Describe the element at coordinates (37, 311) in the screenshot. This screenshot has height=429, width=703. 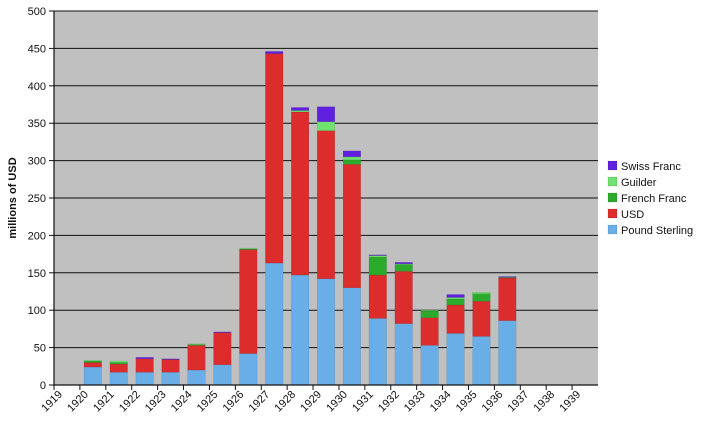
I see `y-tick-label: 100` at that location.